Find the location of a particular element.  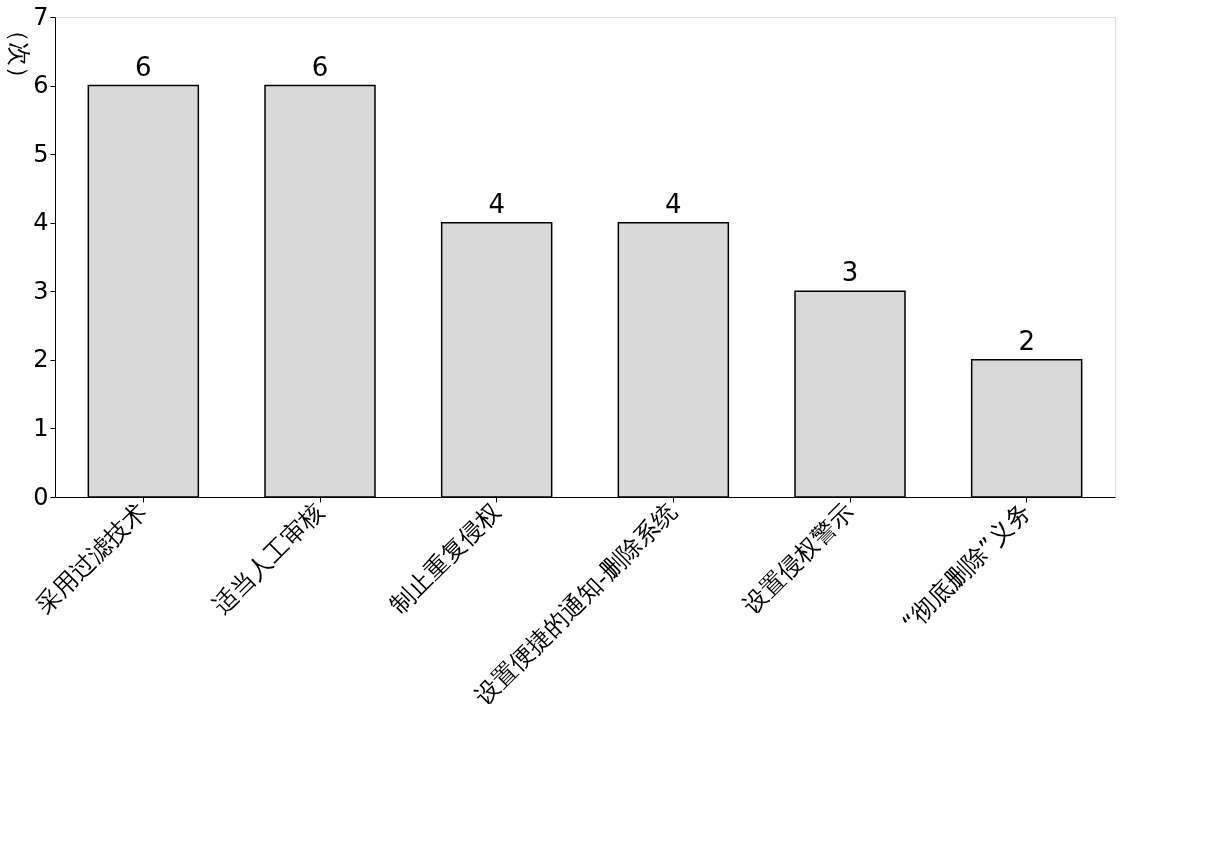

data-label: 2 is located at coordinates (1026, 340).